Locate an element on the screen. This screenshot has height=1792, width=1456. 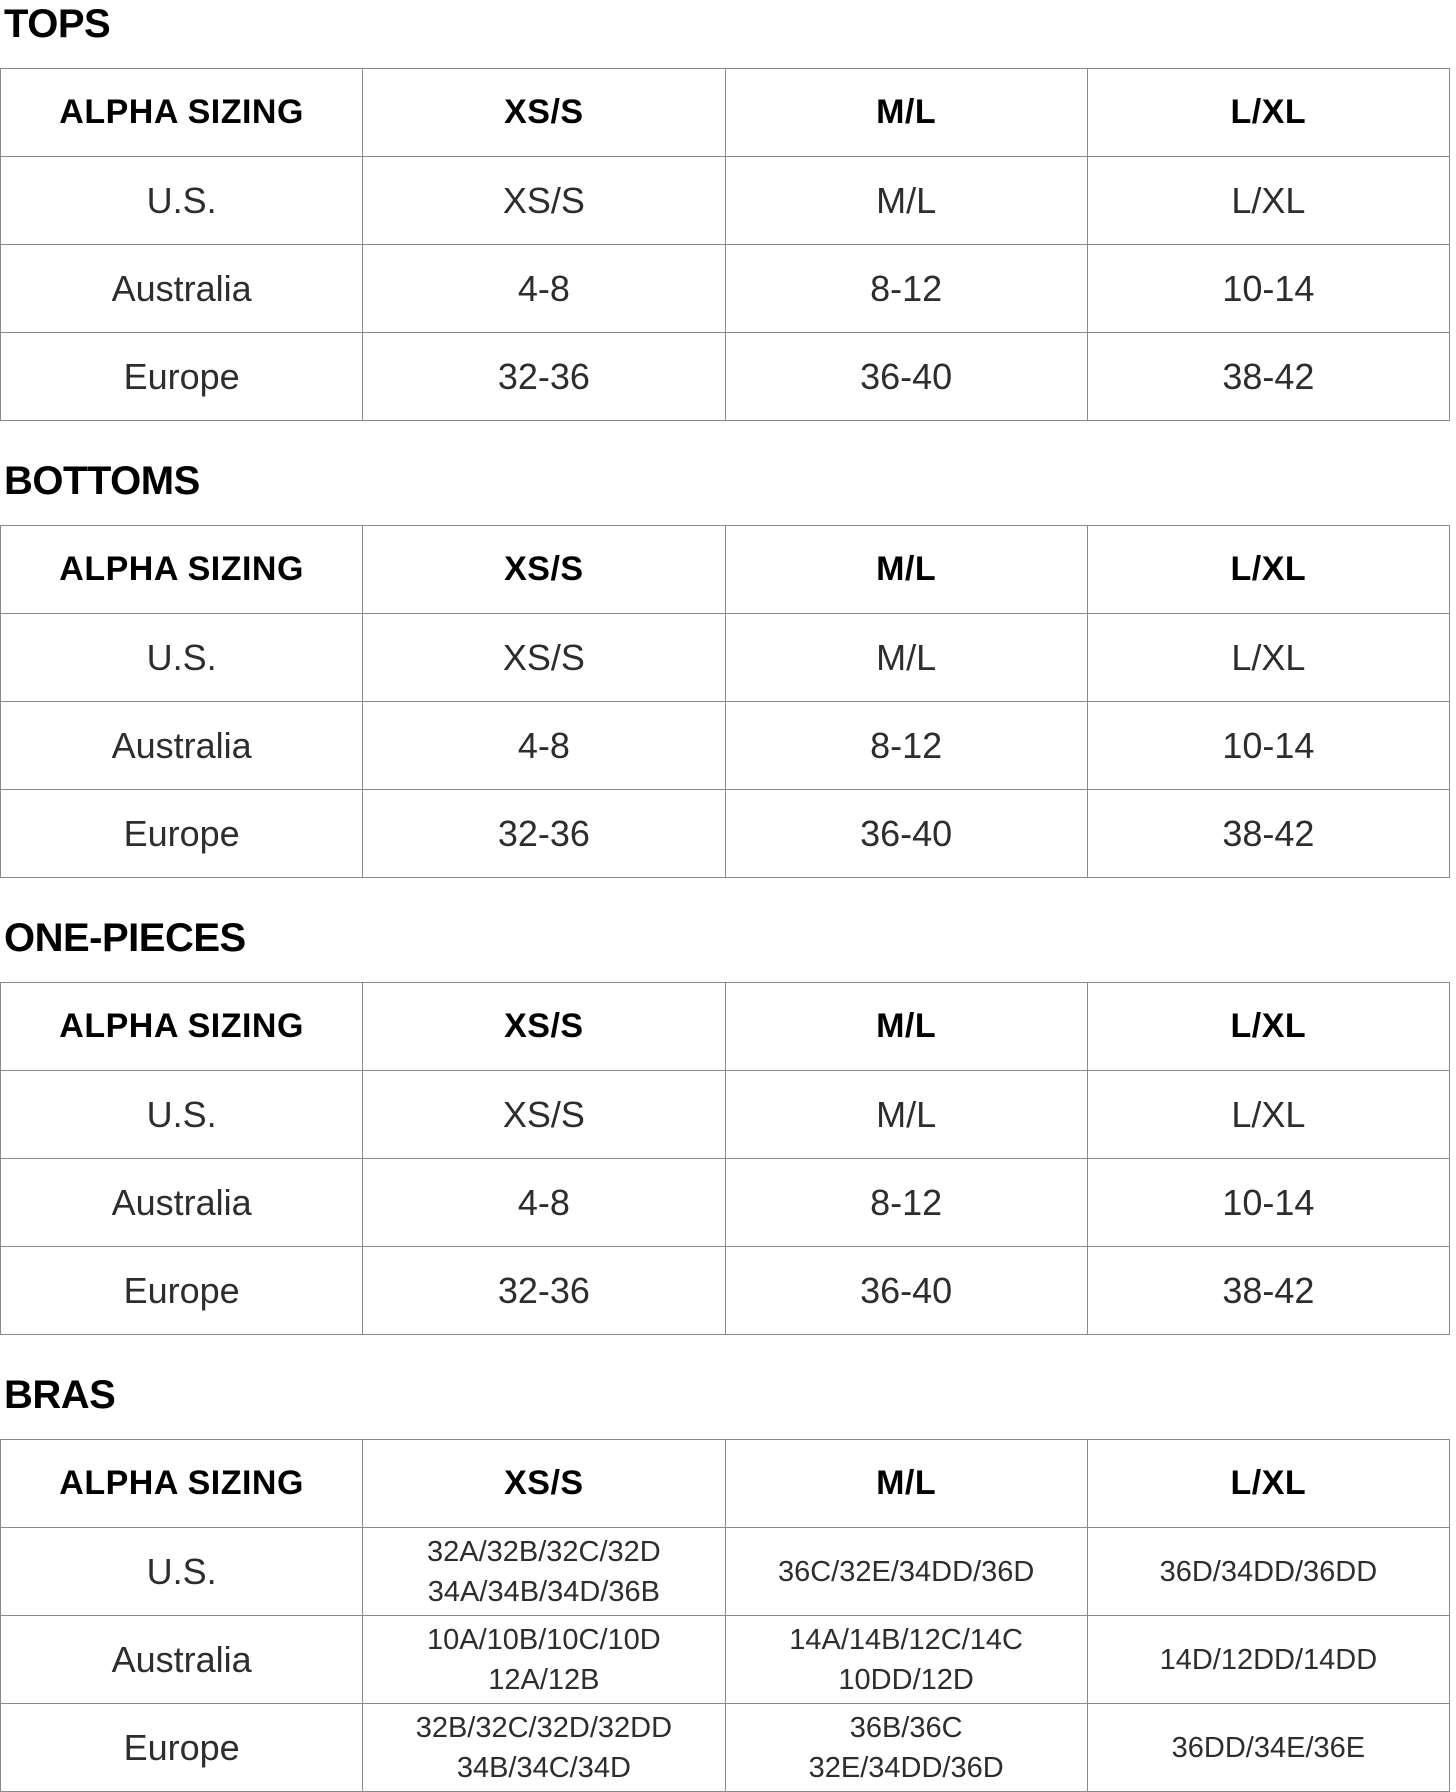
size-value-cell: 36C/32E/34DD/36D is located at coordinates (906, 1571).